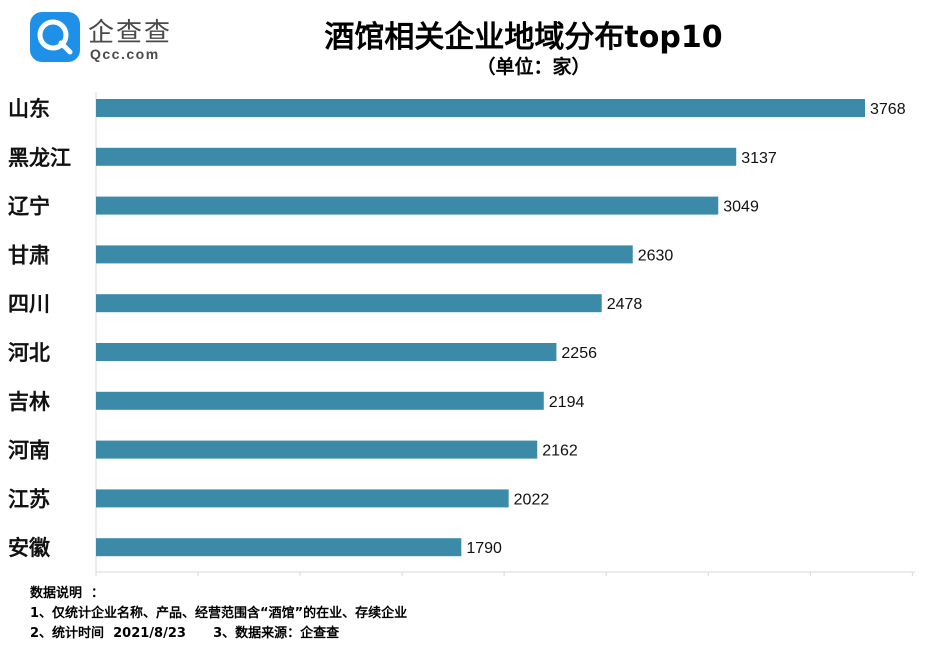 This screenshot has height=655, width=927. Describe the element at coordinates (39, 158) in the screenshot. I see `category-label: 黑龙江` at that location.